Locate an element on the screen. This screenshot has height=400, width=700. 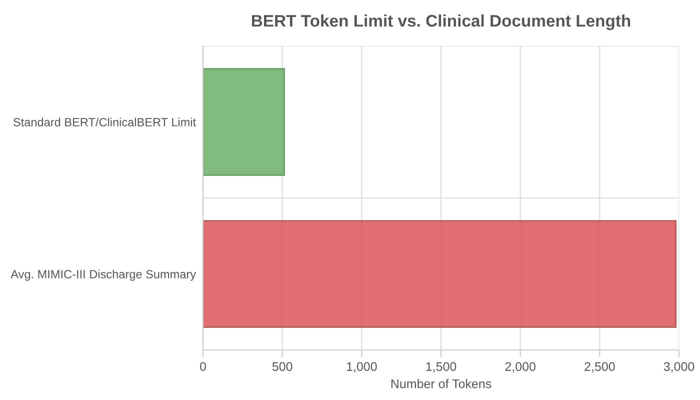
x-tick-label: 3,000 is located at coordinates (679, 367).